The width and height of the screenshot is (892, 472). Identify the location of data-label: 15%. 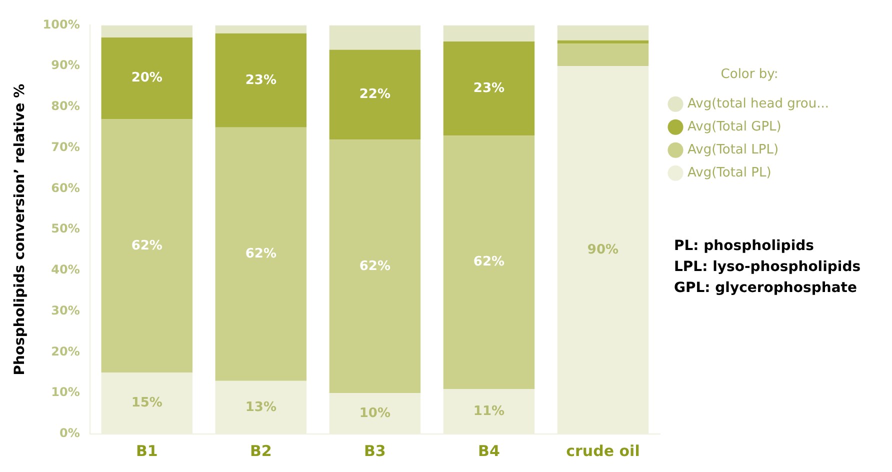
(146, 403).